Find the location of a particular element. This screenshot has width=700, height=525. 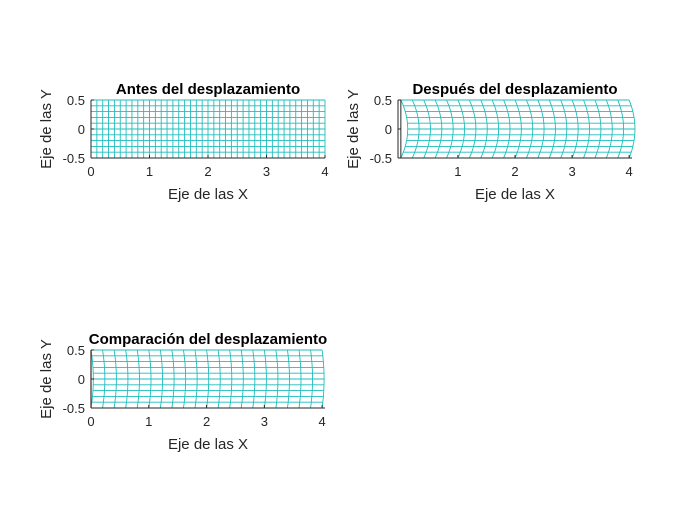

chart-title: Después del desplazamiento is located at coordinates (514, 89).